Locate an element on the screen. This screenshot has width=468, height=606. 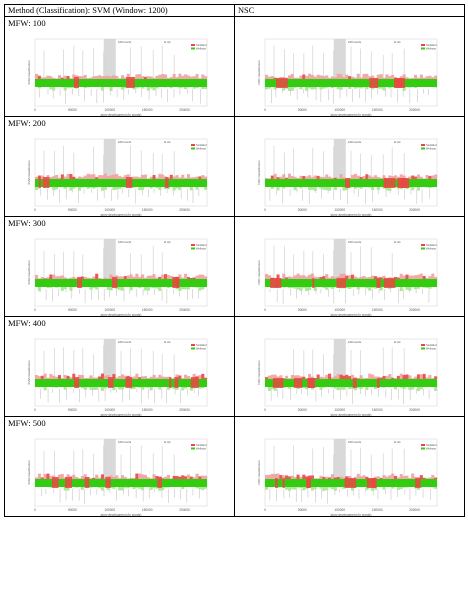
annotation-label: 11 tok is located at coordinates (168, 42).